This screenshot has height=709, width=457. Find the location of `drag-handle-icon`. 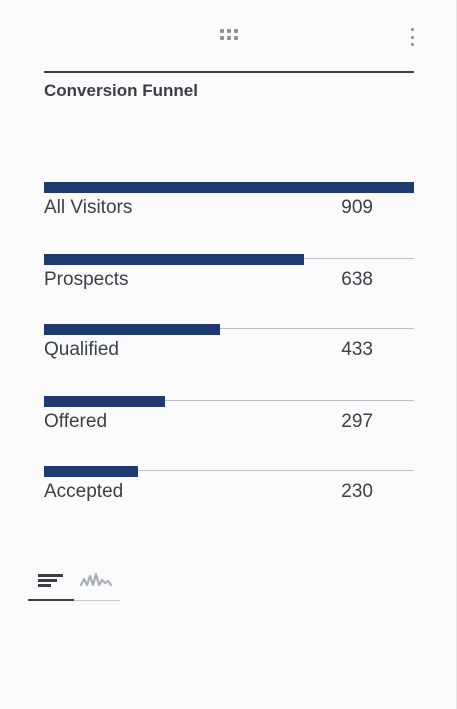

drag-handle-icon is located at coordinates (229, 35).